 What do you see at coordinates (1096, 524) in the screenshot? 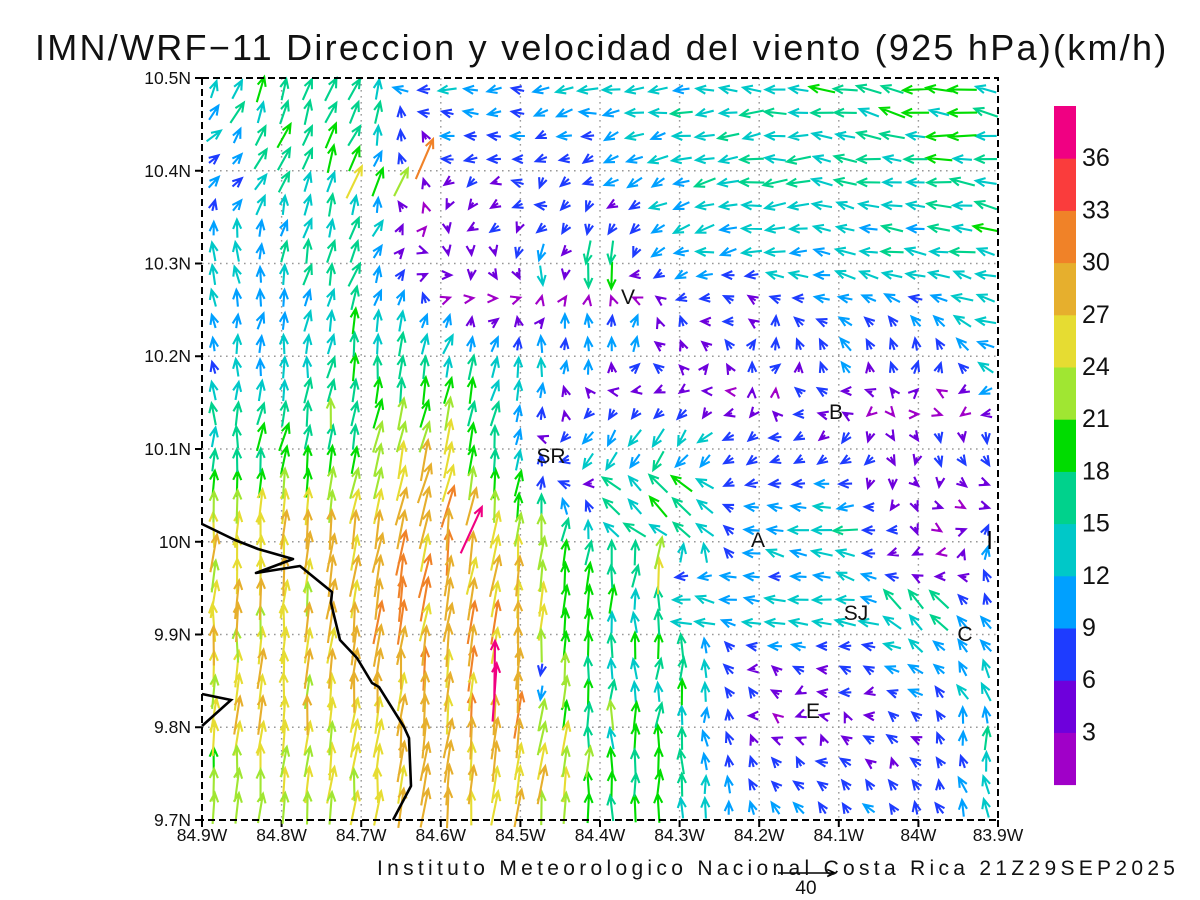
I see `svg-text: 15` at bounding box center [1096, 524].